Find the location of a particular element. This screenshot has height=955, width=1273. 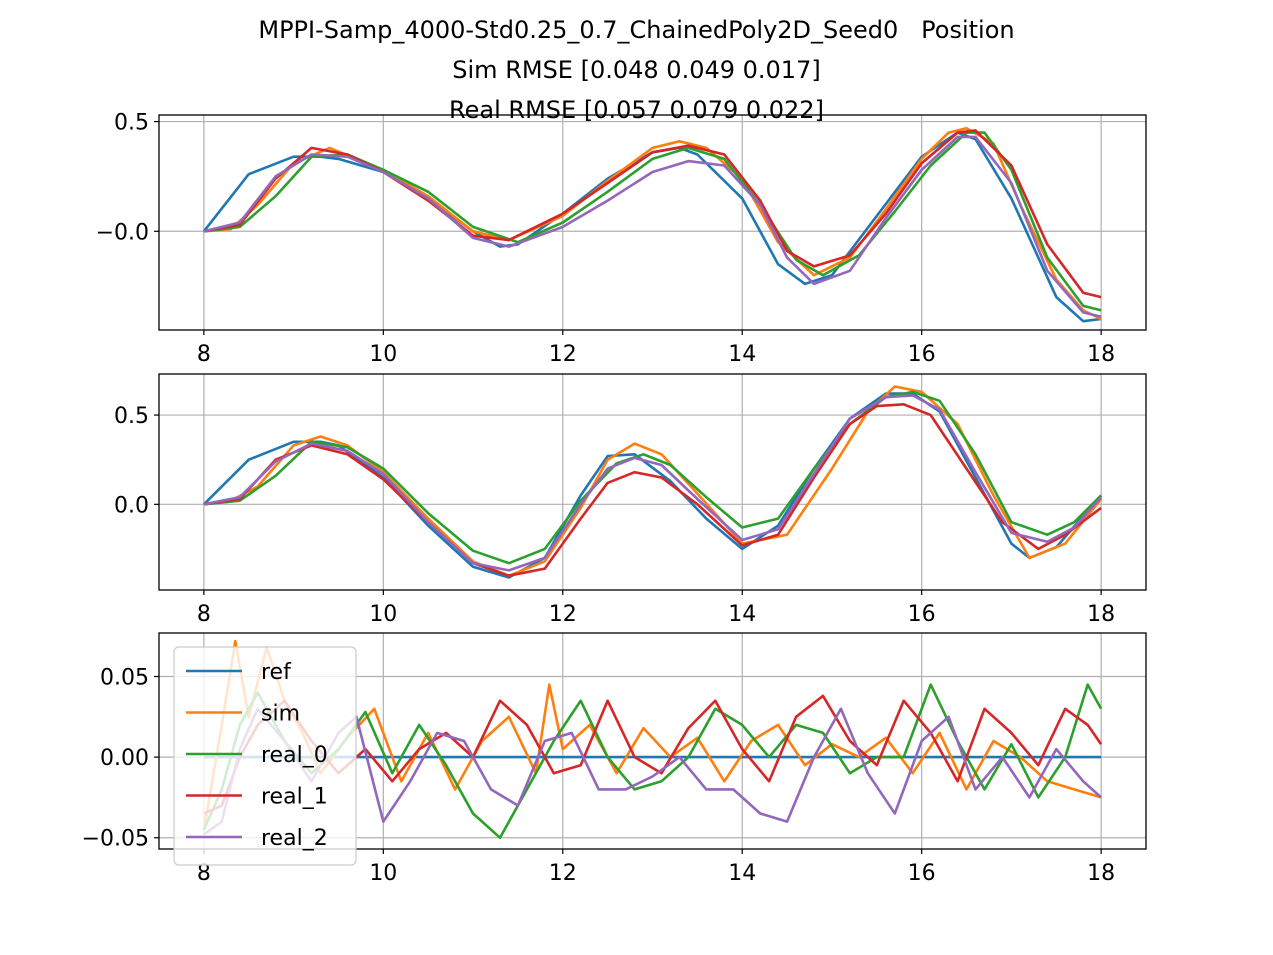

y-tick-label: 0.0 is located at coordinates (131, 505).